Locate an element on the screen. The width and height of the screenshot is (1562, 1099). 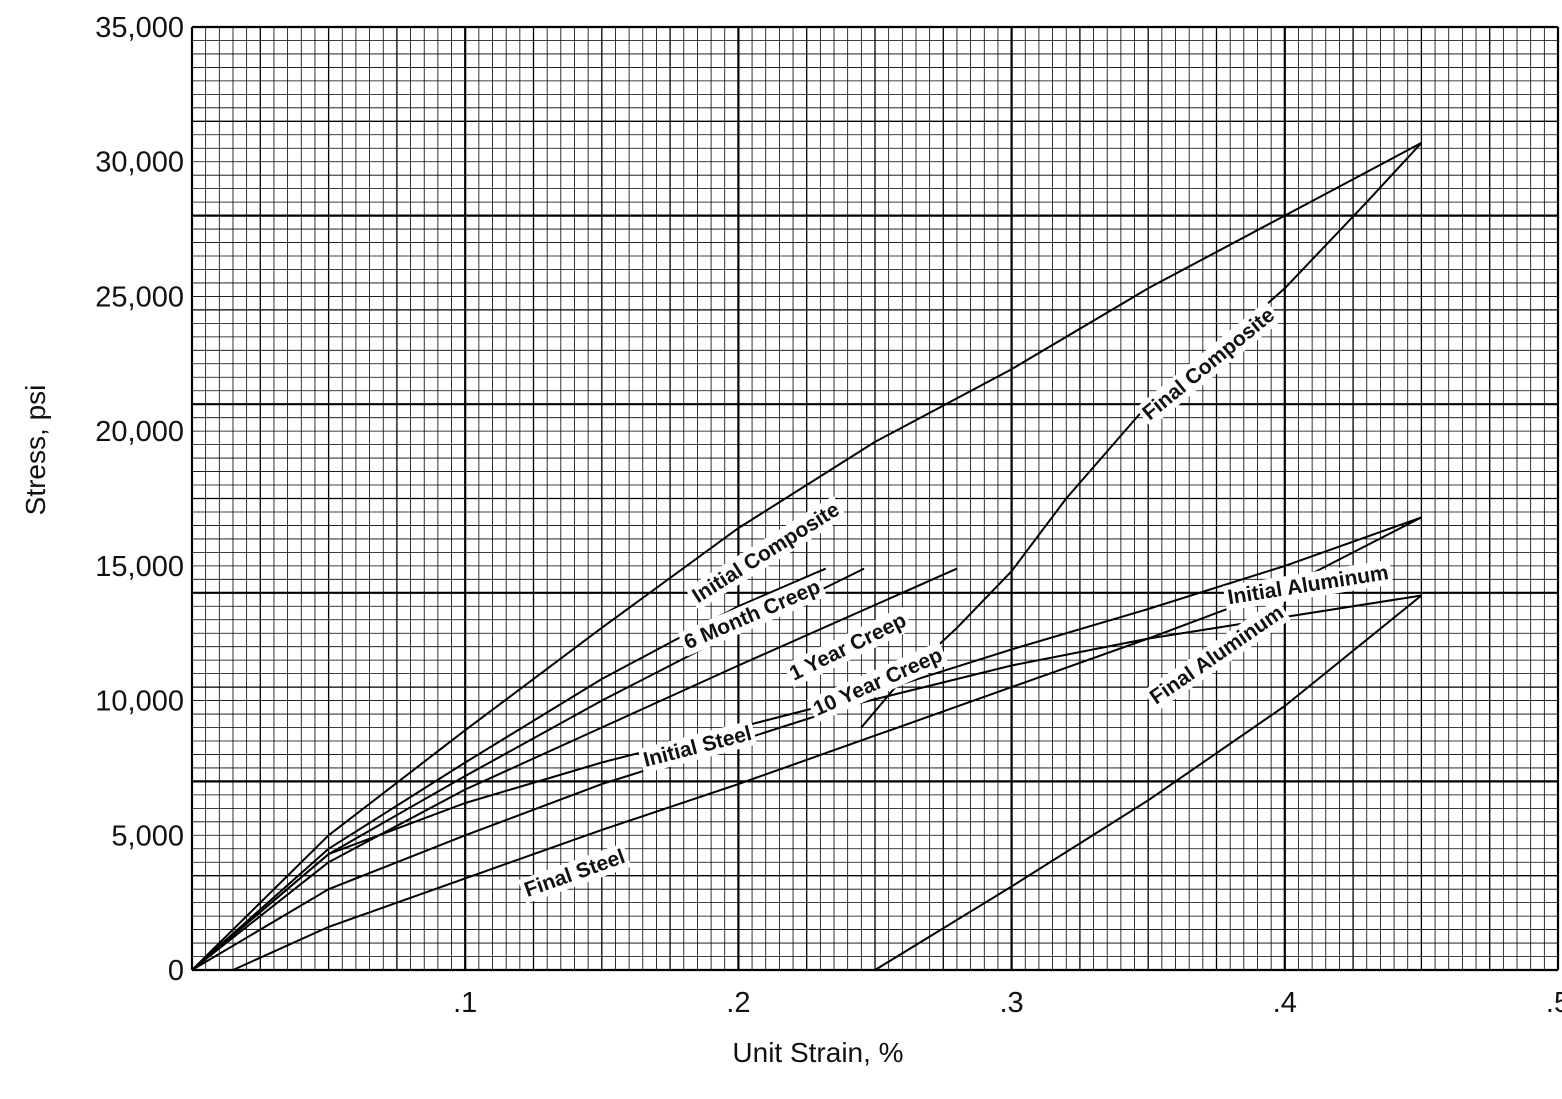
x-tick-label: .3 is located at coordinates (1012, 1003).